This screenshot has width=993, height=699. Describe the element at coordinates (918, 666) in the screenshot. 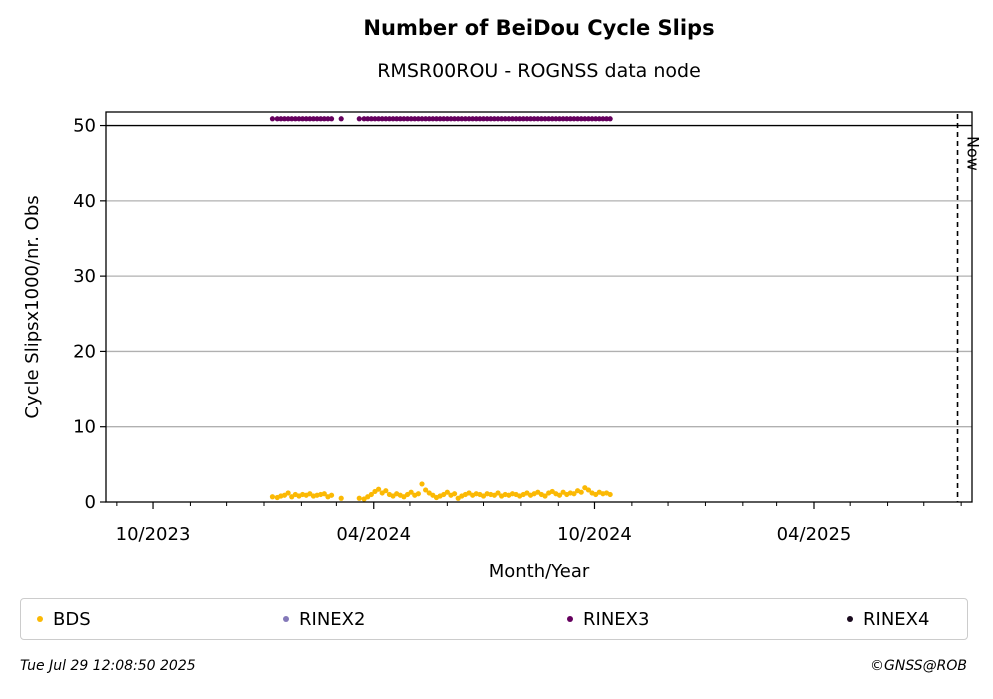

I see `credit: ©GNSS@ROB` at that location.